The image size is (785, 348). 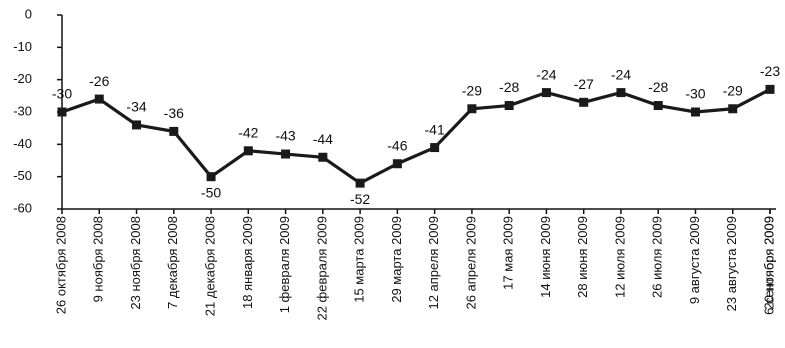 What do you see at coordinates (508, 253) in the screenshot?
I see `x-tick-label: 17 мая 2009` at bounding box center [508, 253].